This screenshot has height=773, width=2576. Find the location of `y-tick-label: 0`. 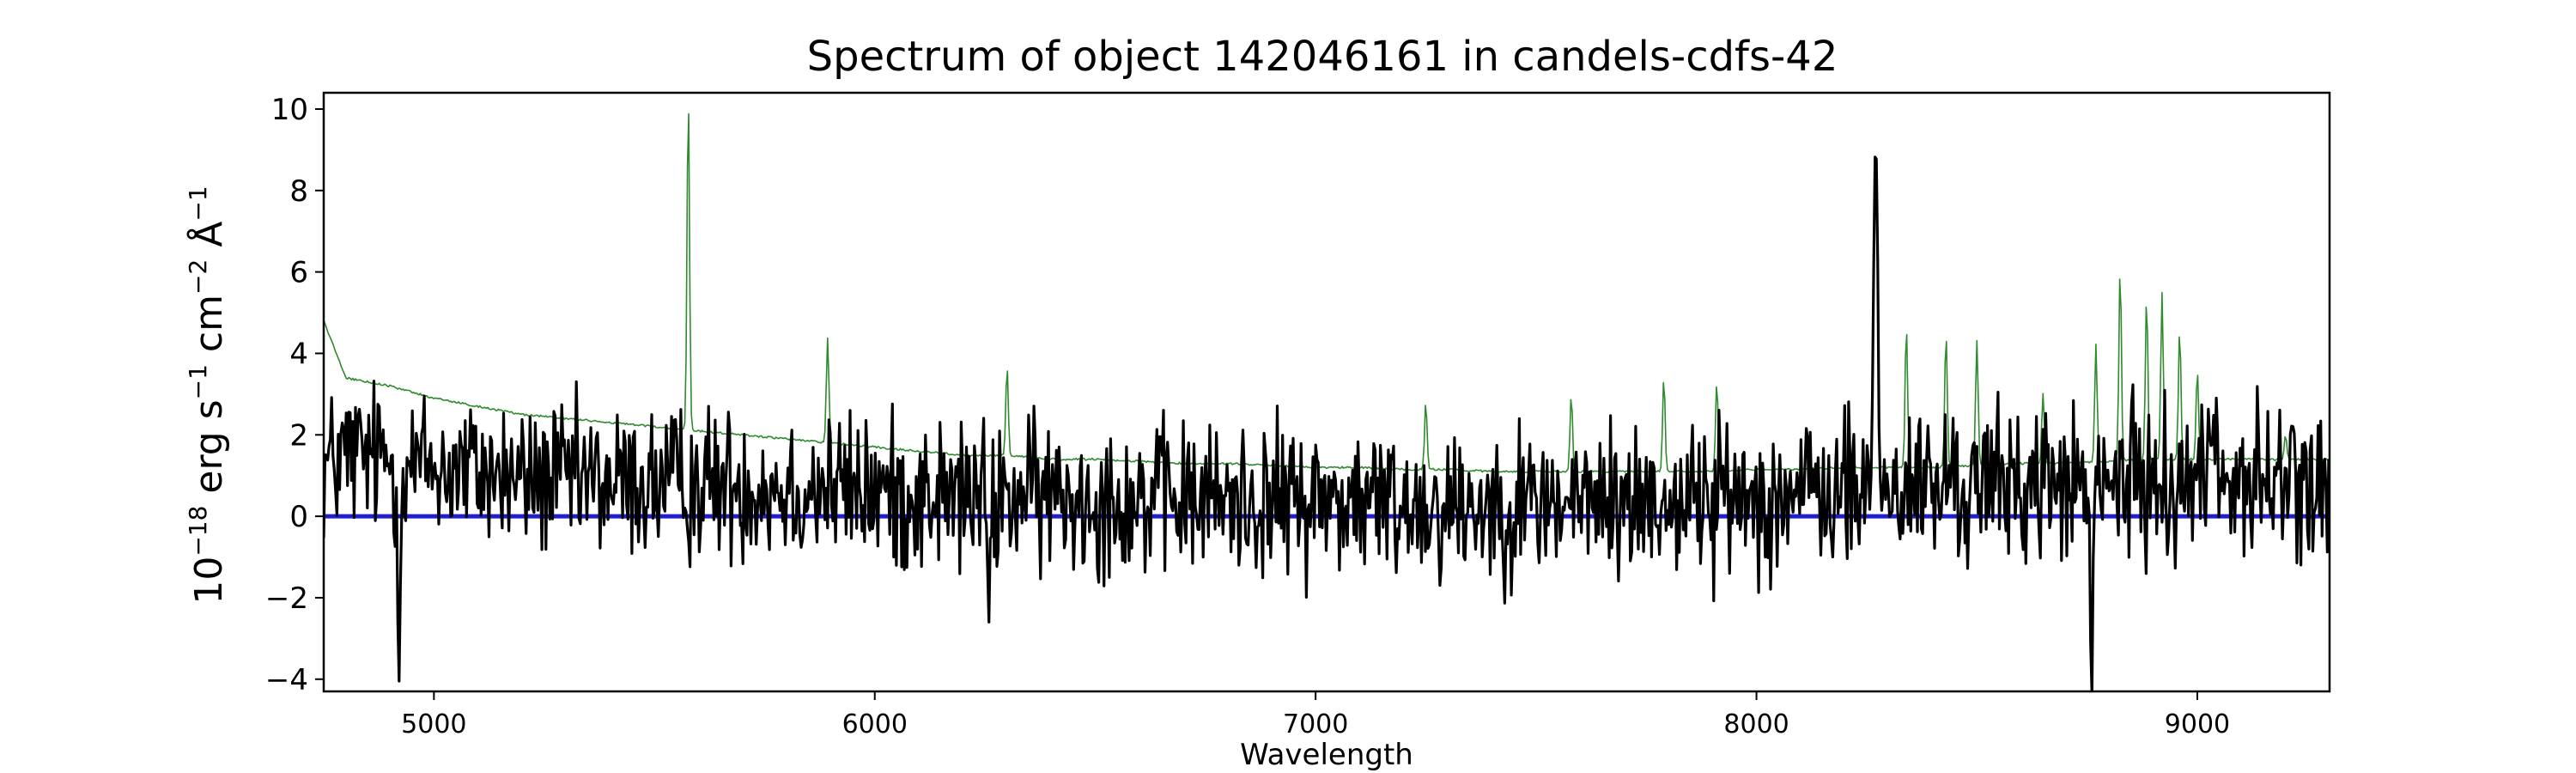

y-tick-label: 0 is located at coordinates (298, 517).